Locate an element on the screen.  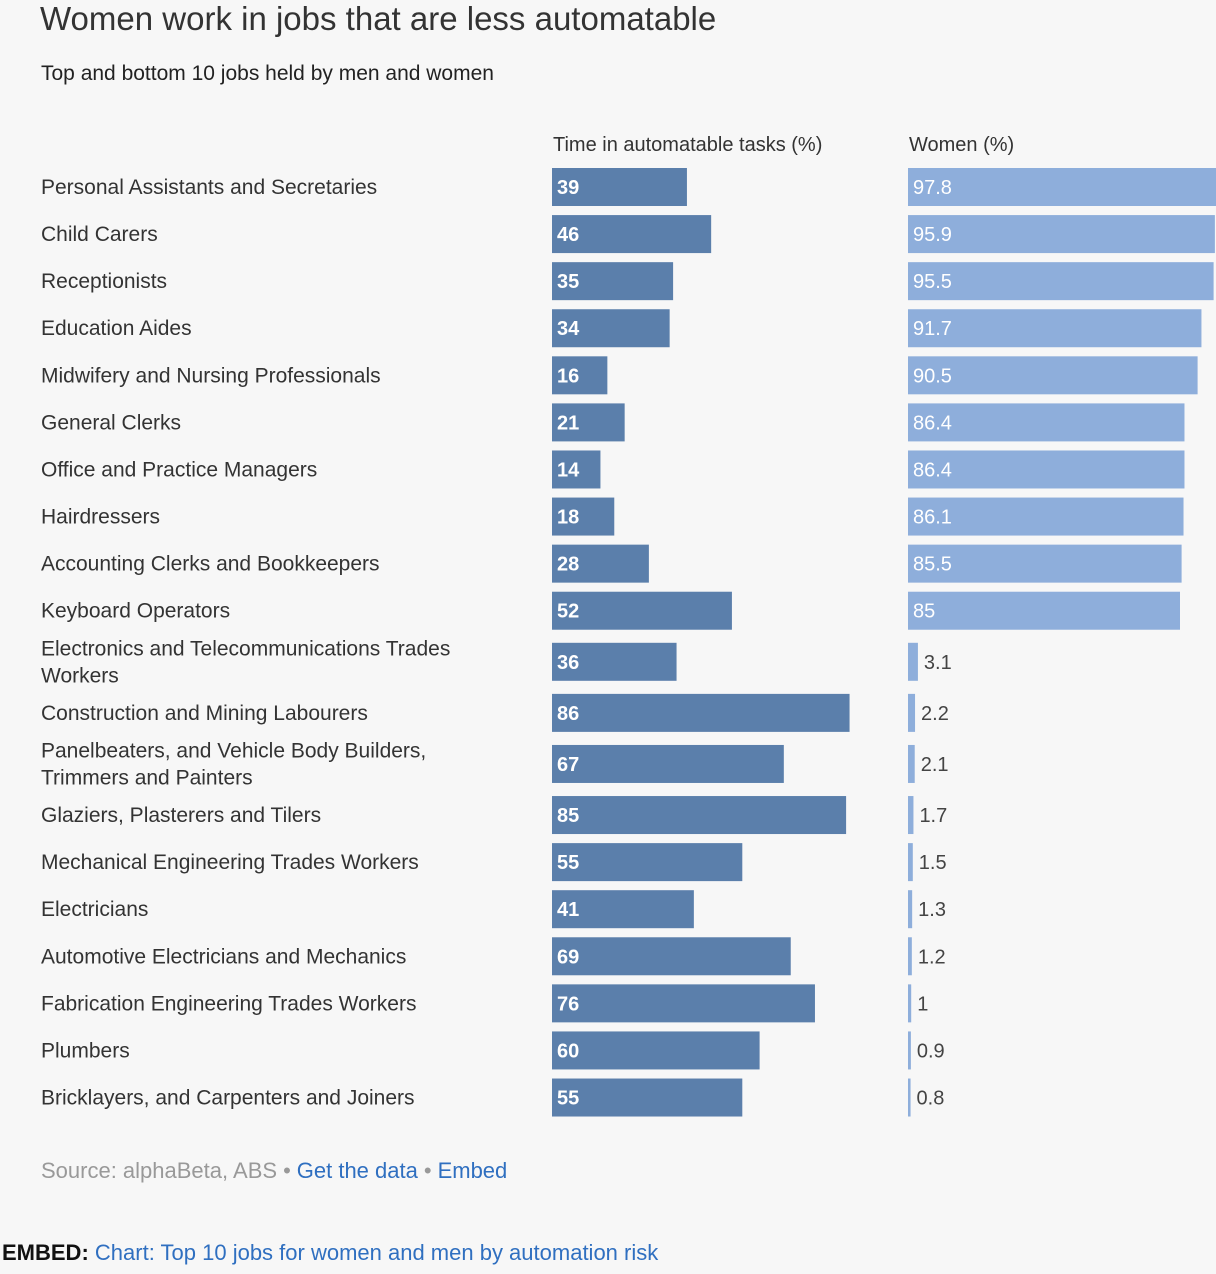
automatable-value-label: 39 is located at coordinates (568, 188).